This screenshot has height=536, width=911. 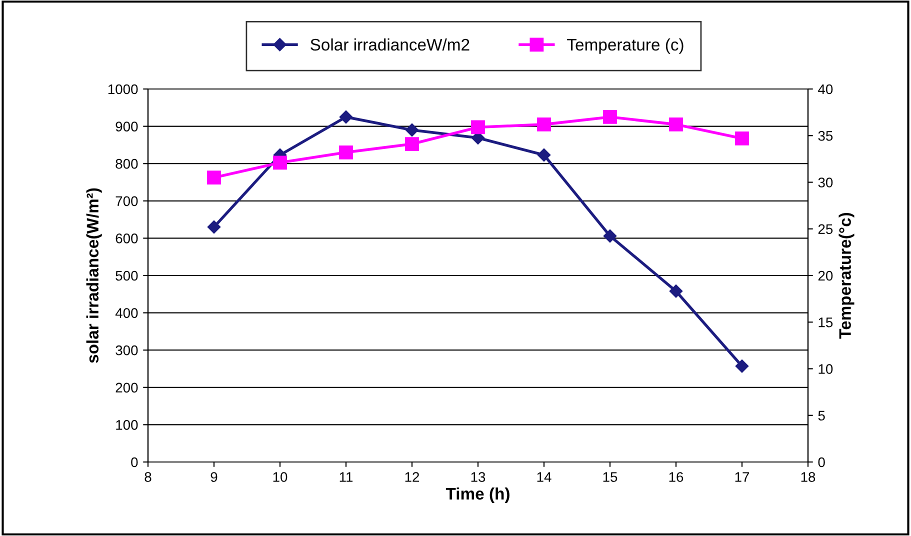 What do you see at coordinates (625, 46) in the screenshot?
I see `legend-label: Temperature (c)` at bounding box center [625, 46].